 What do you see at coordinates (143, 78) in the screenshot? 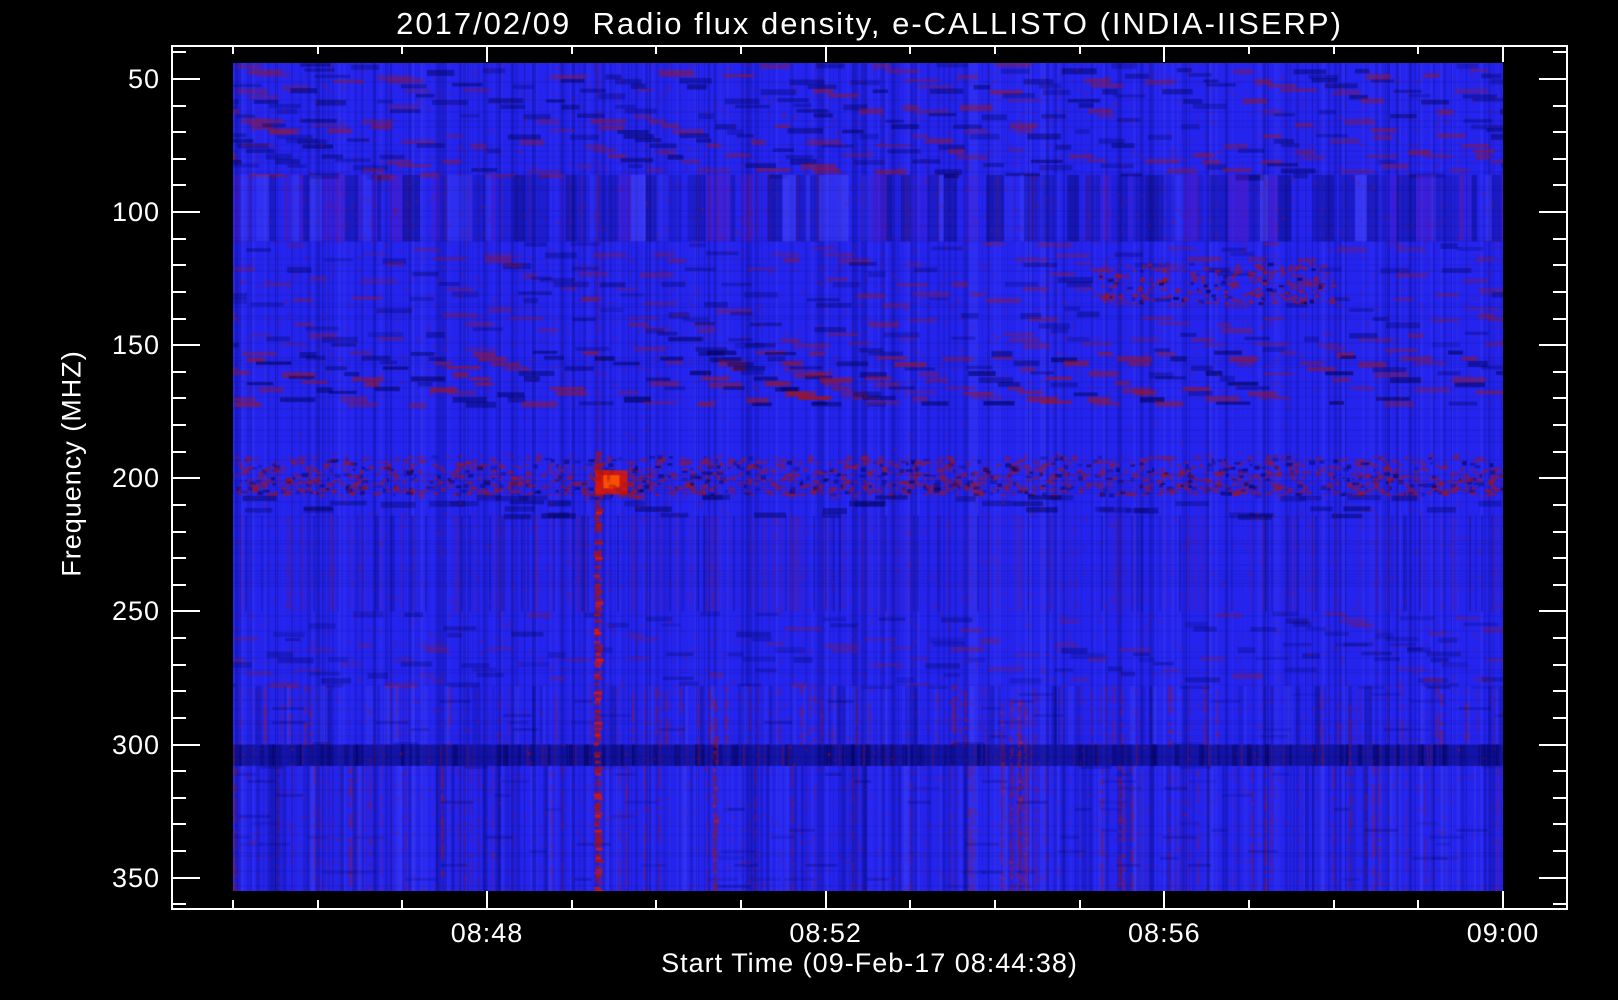
I see `y-tick-label: 50` at bounding box center [143, 78].